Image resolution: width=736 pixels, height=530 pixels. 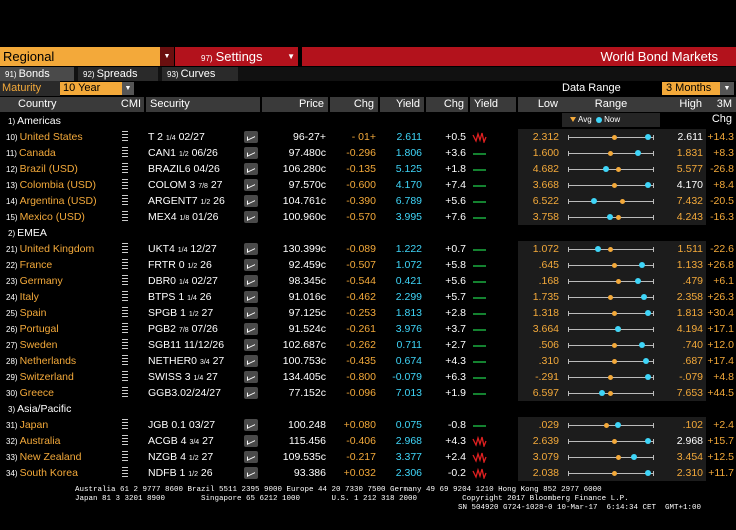 I want to click on country-cell: 13) Colombia (USD), so click(x=59, y=185).